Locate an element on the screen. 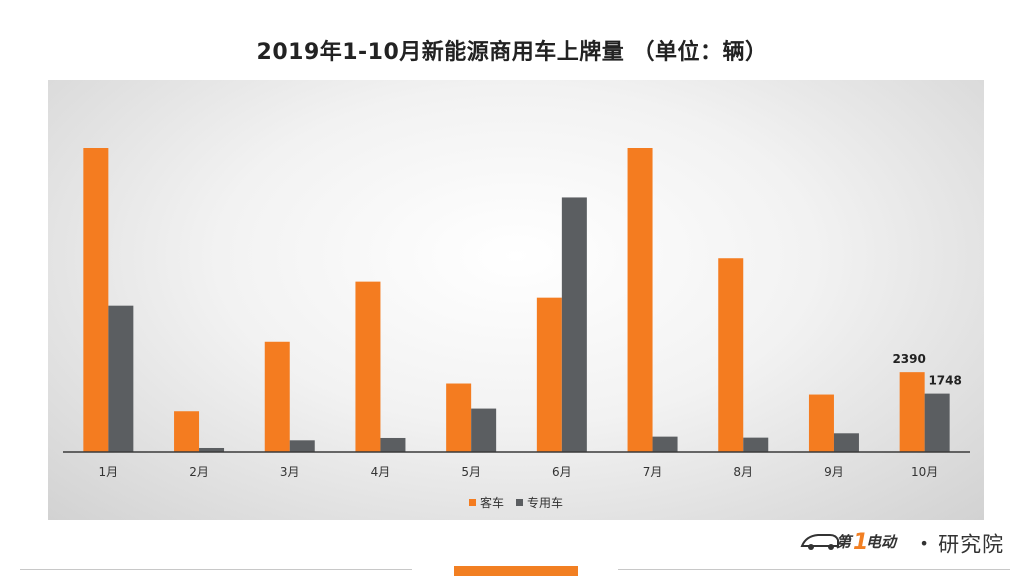  legend-label: 客车 is located at coordinates (491, 503).